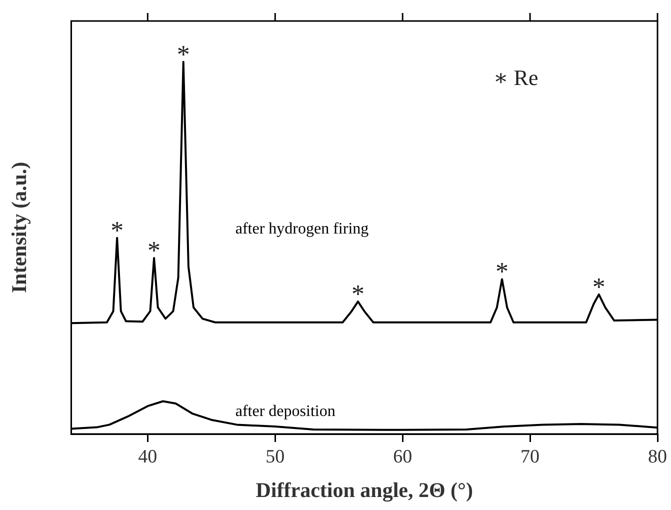 The height and width of the screenshot is (510, 671). Describe the element at coordinates (657, 457) in the screenshot. I see `x-tick-label: 80` at that location.